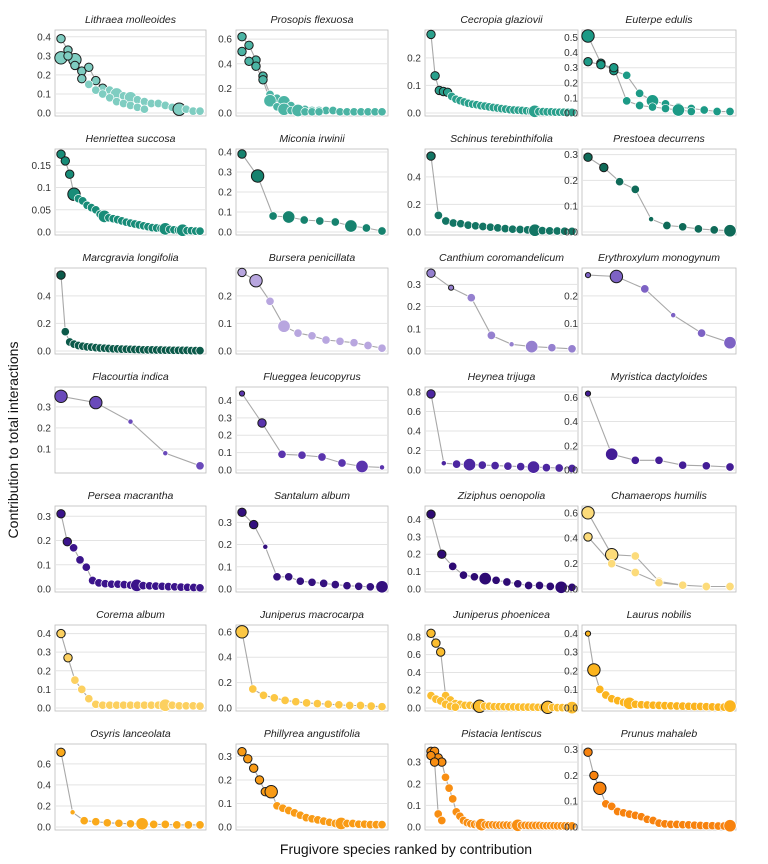 The image size is (768, 864). I want to click on panel-title: Miconia irwinii, so click(312, 139).